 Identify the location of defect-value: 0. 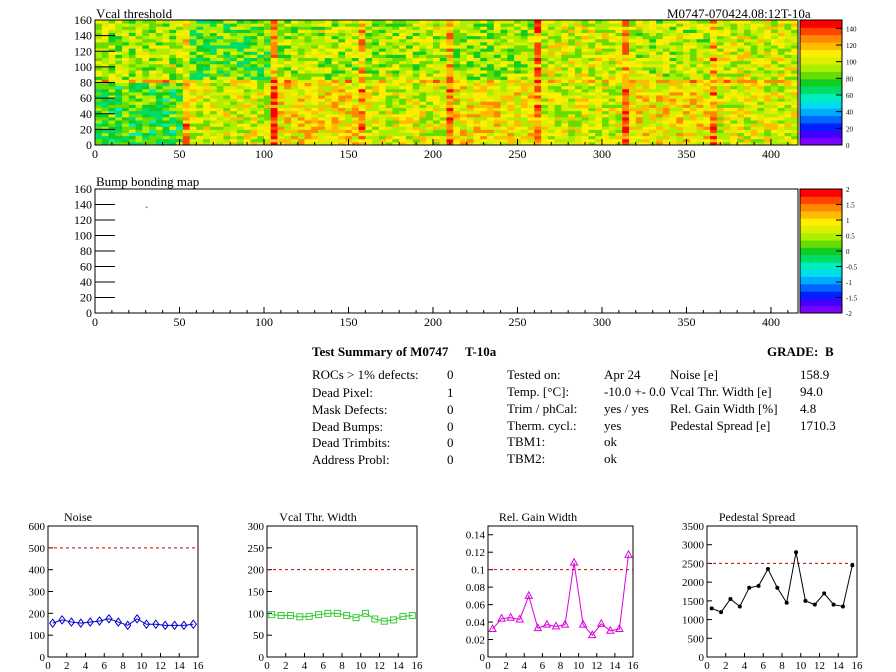
(450, 459).